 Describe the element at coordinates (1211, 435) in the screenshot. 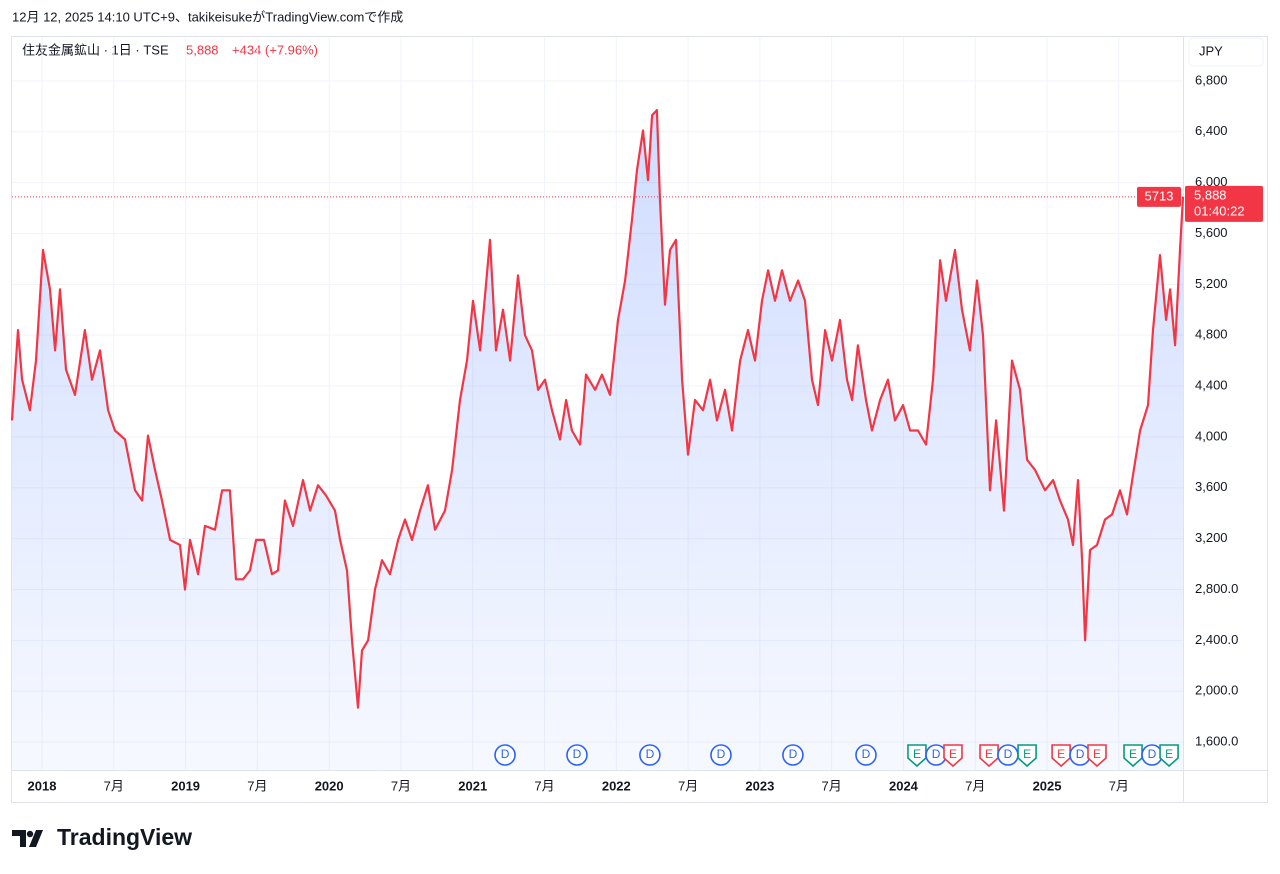

I see `y-tick-label: 4,000` at that location.